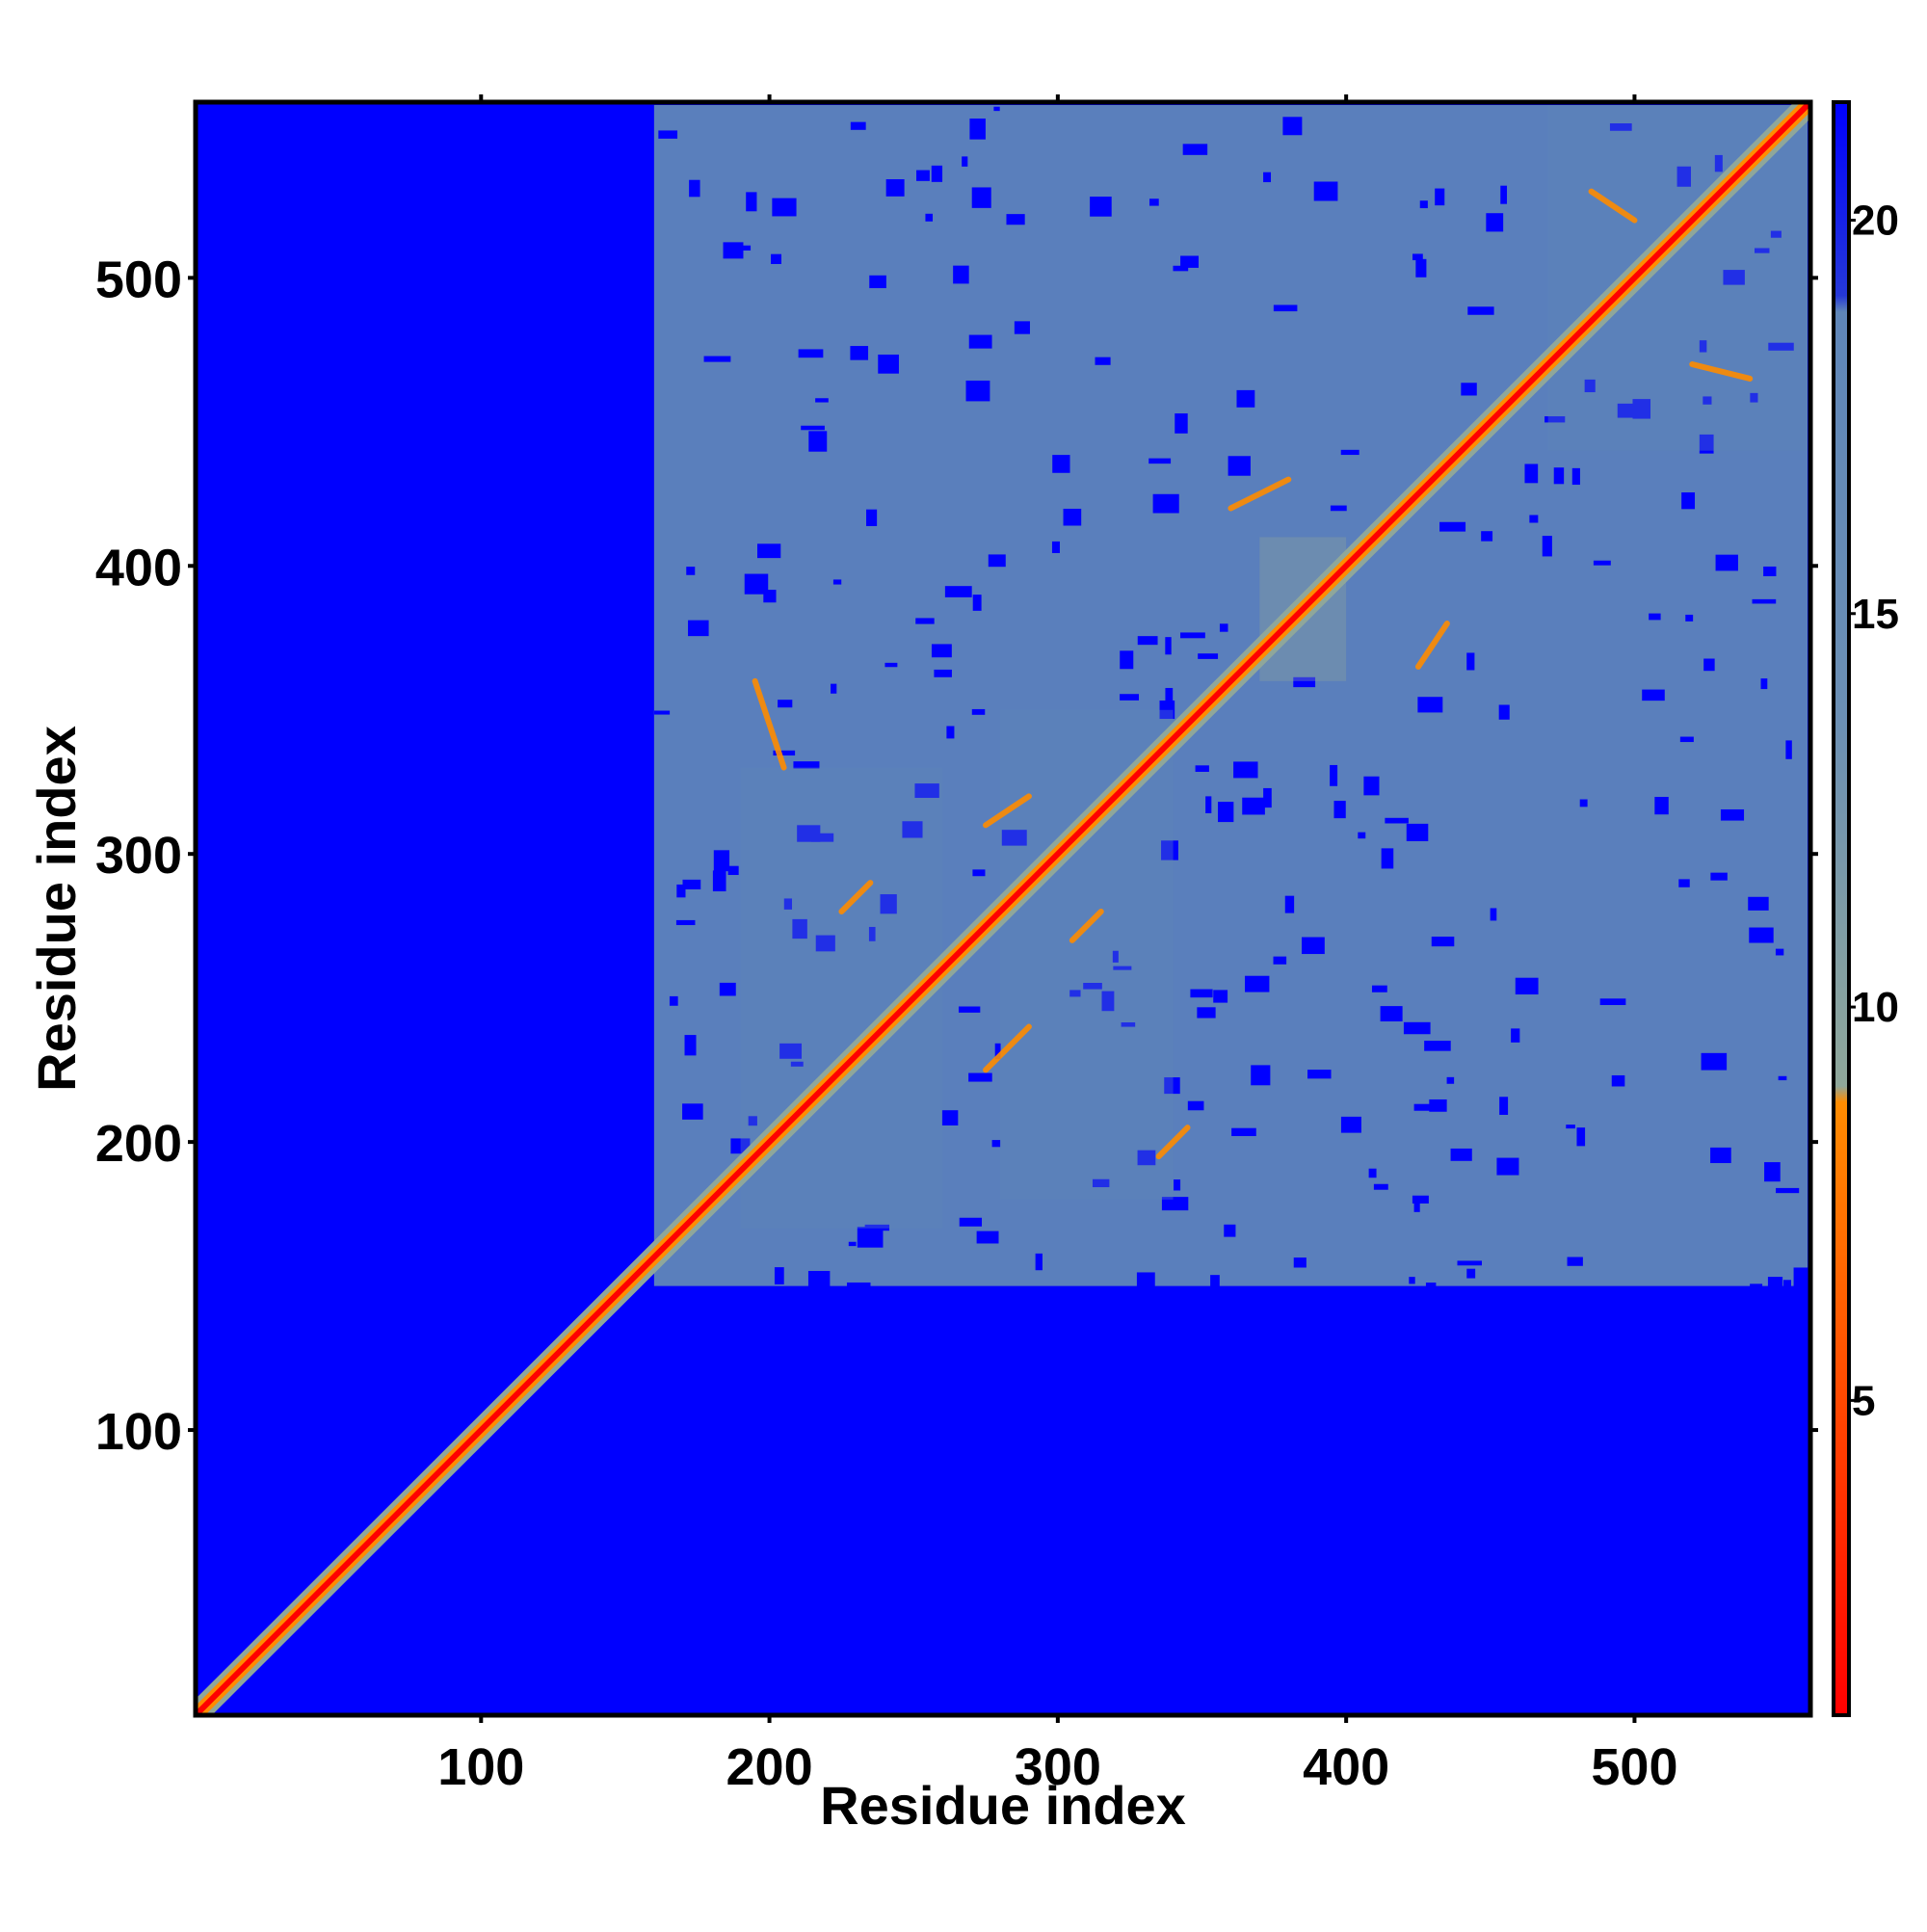 This screenshot has width=1927, height=1932. I want to click on x-tick-label: 100, so click(480, 1767).